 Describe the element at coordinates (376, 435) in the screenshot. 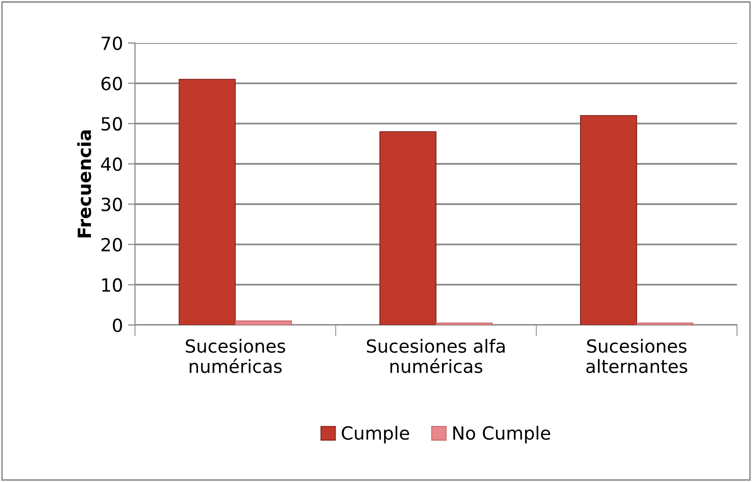

I see `legend-label: Cumple` at that location.